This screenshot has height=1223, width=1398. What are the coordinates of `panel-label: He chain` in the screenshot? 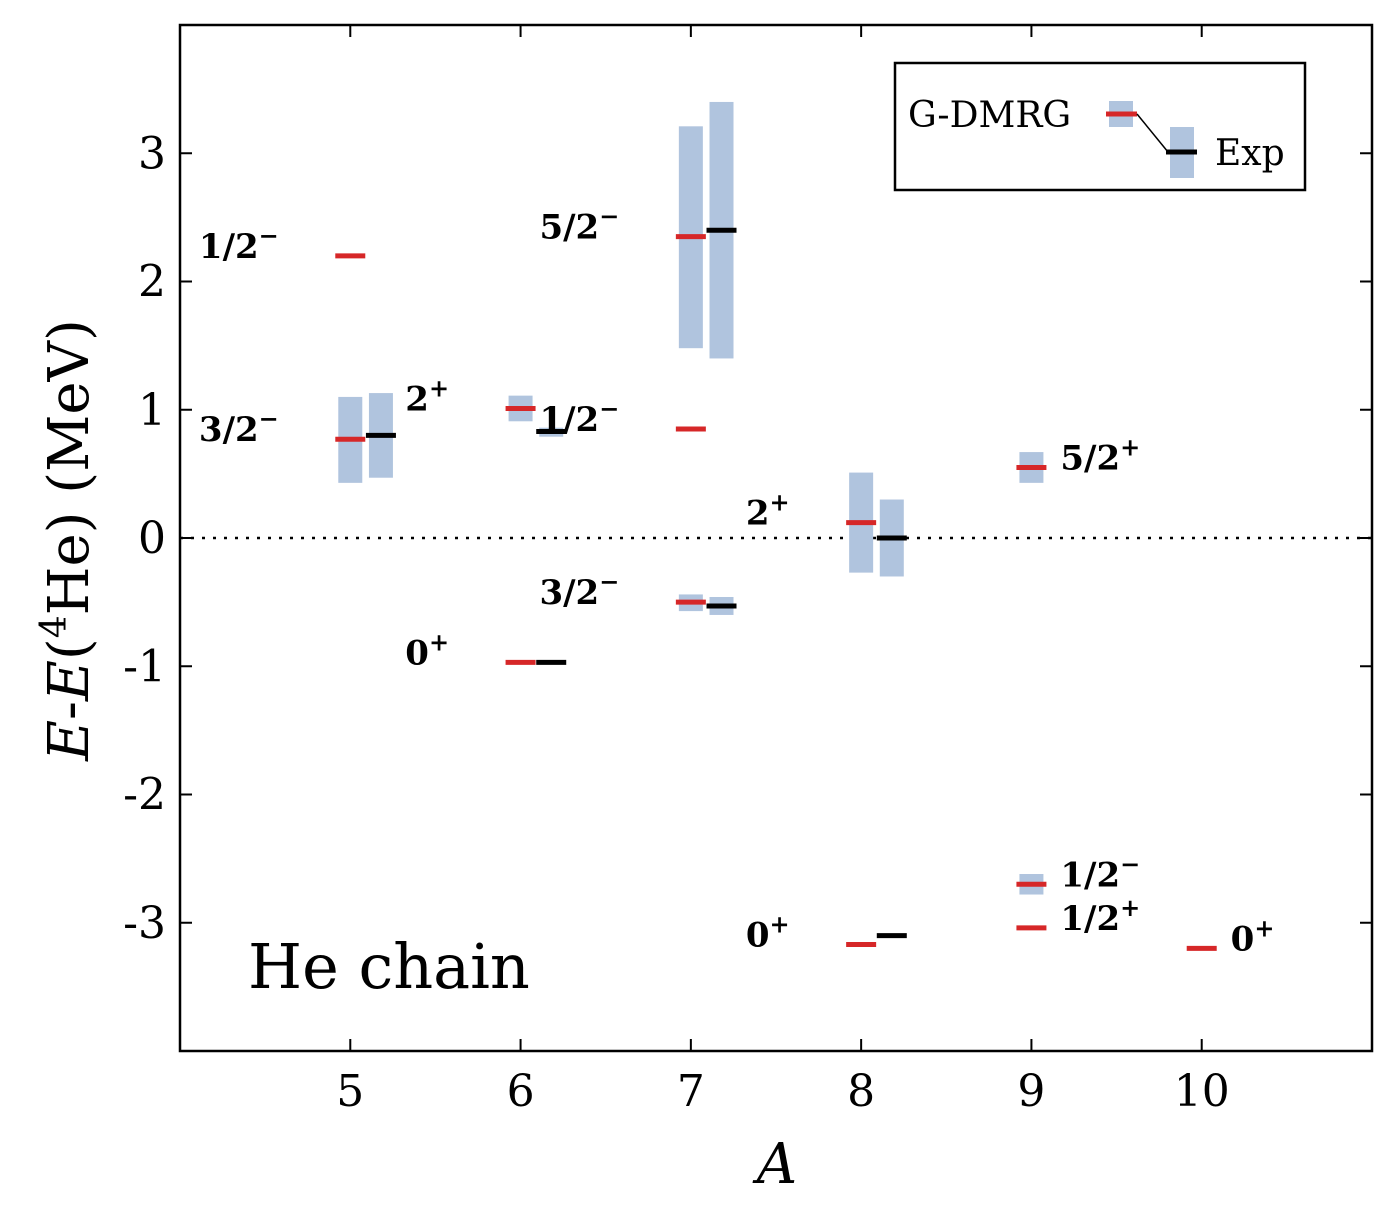 It's located at (389, 966).